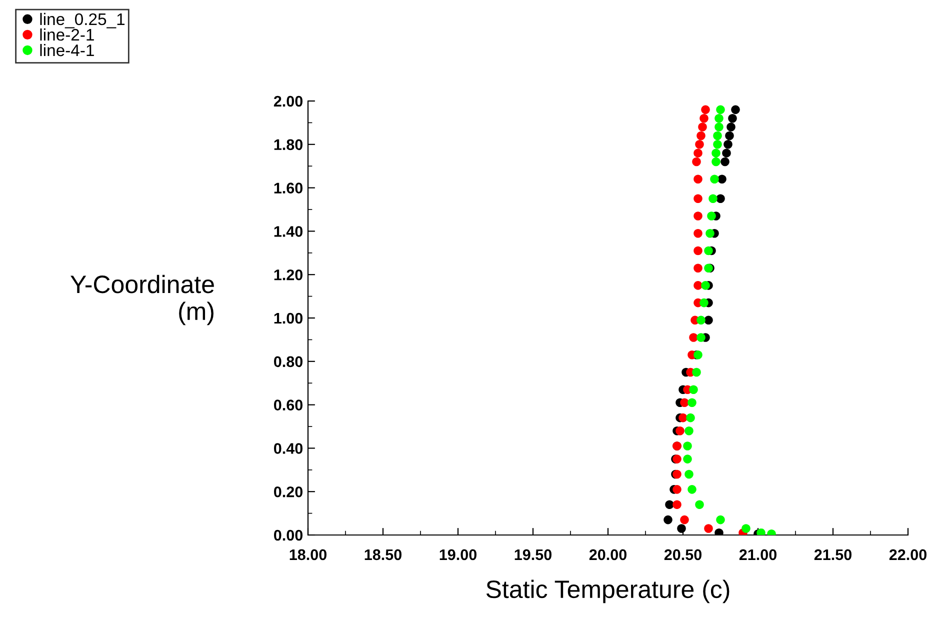 Image resolution: width=935 pixels, height=617 pixels. What do you see at coordinates (288, 101) in the screenshot?
I see `y-tick-label: 2.00` at bounding box center [288, 101].